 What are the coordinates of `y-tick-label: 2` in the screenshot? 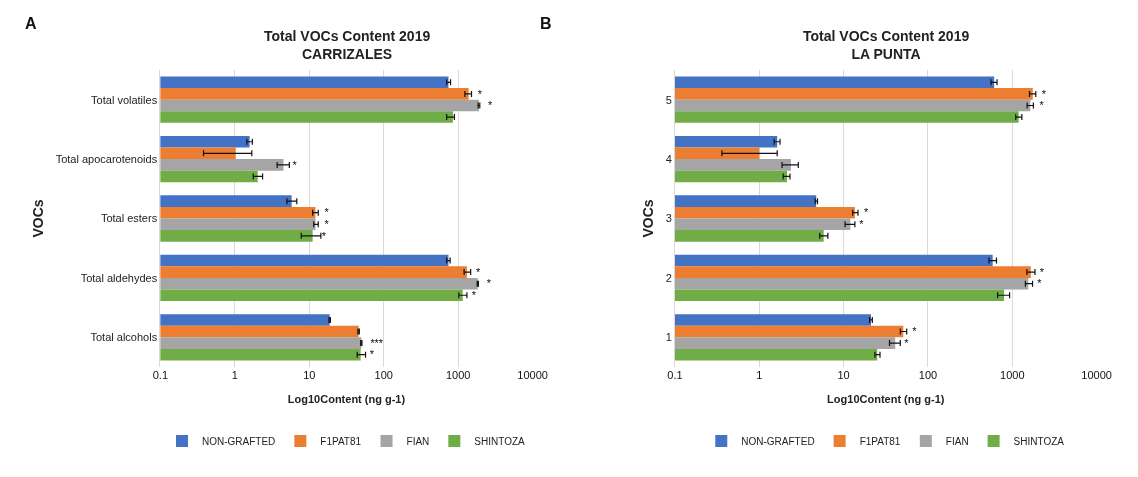 It's located at (668, 277).